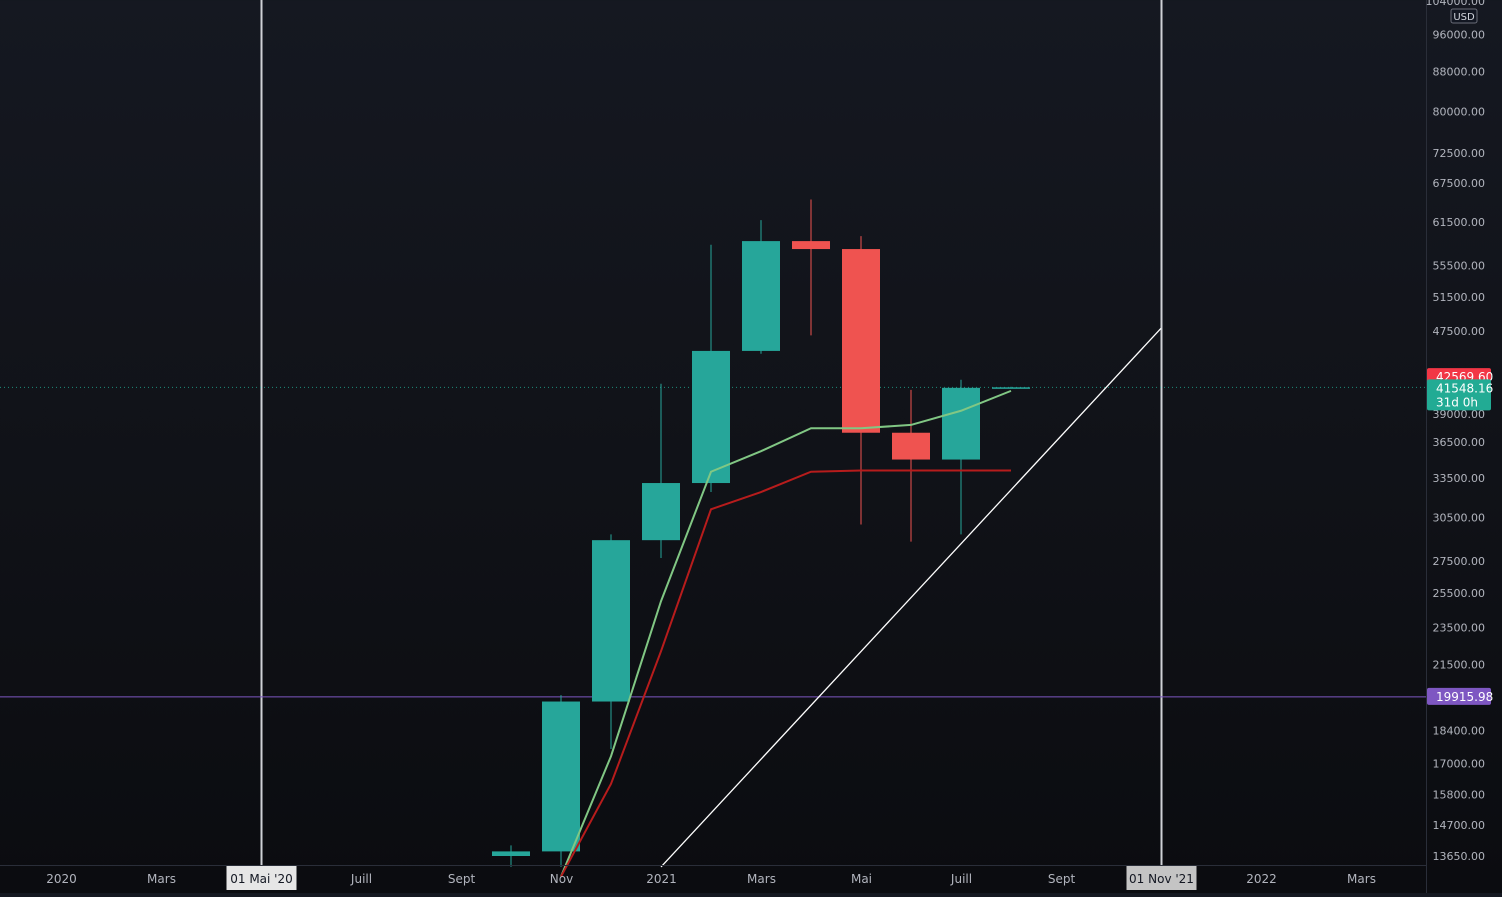 The image size is (1502, 897). Describe the element at coordinates (561, 879) in the screenshot. I see `time-tick-label: Nov` at that location.